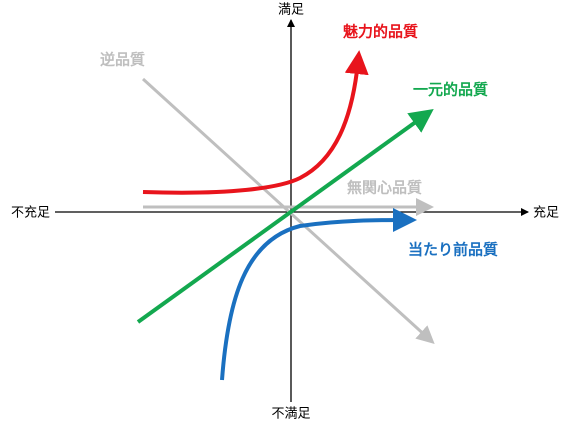  What do you see at coordinates (290, 414) in the screenshot?
I see `axis-label-bottom: 不満足` at bounding box center [290, 414].